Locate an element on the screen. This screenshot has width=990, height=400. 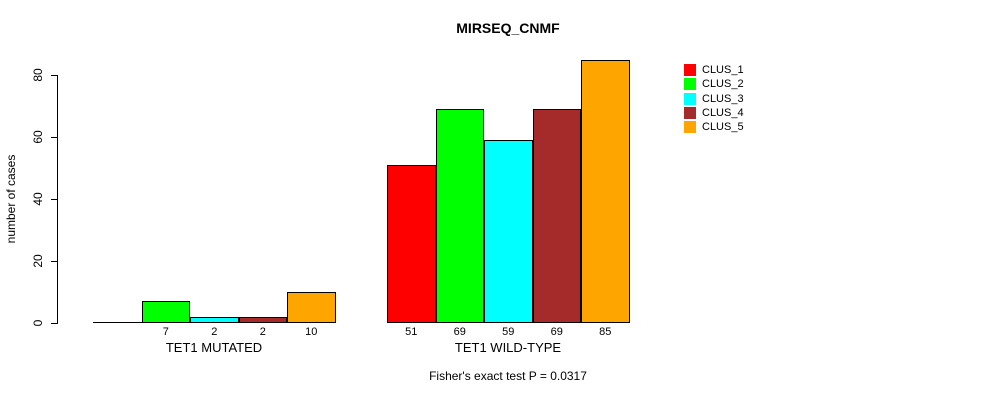
legend-label: CLUS_1 is located at coordinates (723, 70).